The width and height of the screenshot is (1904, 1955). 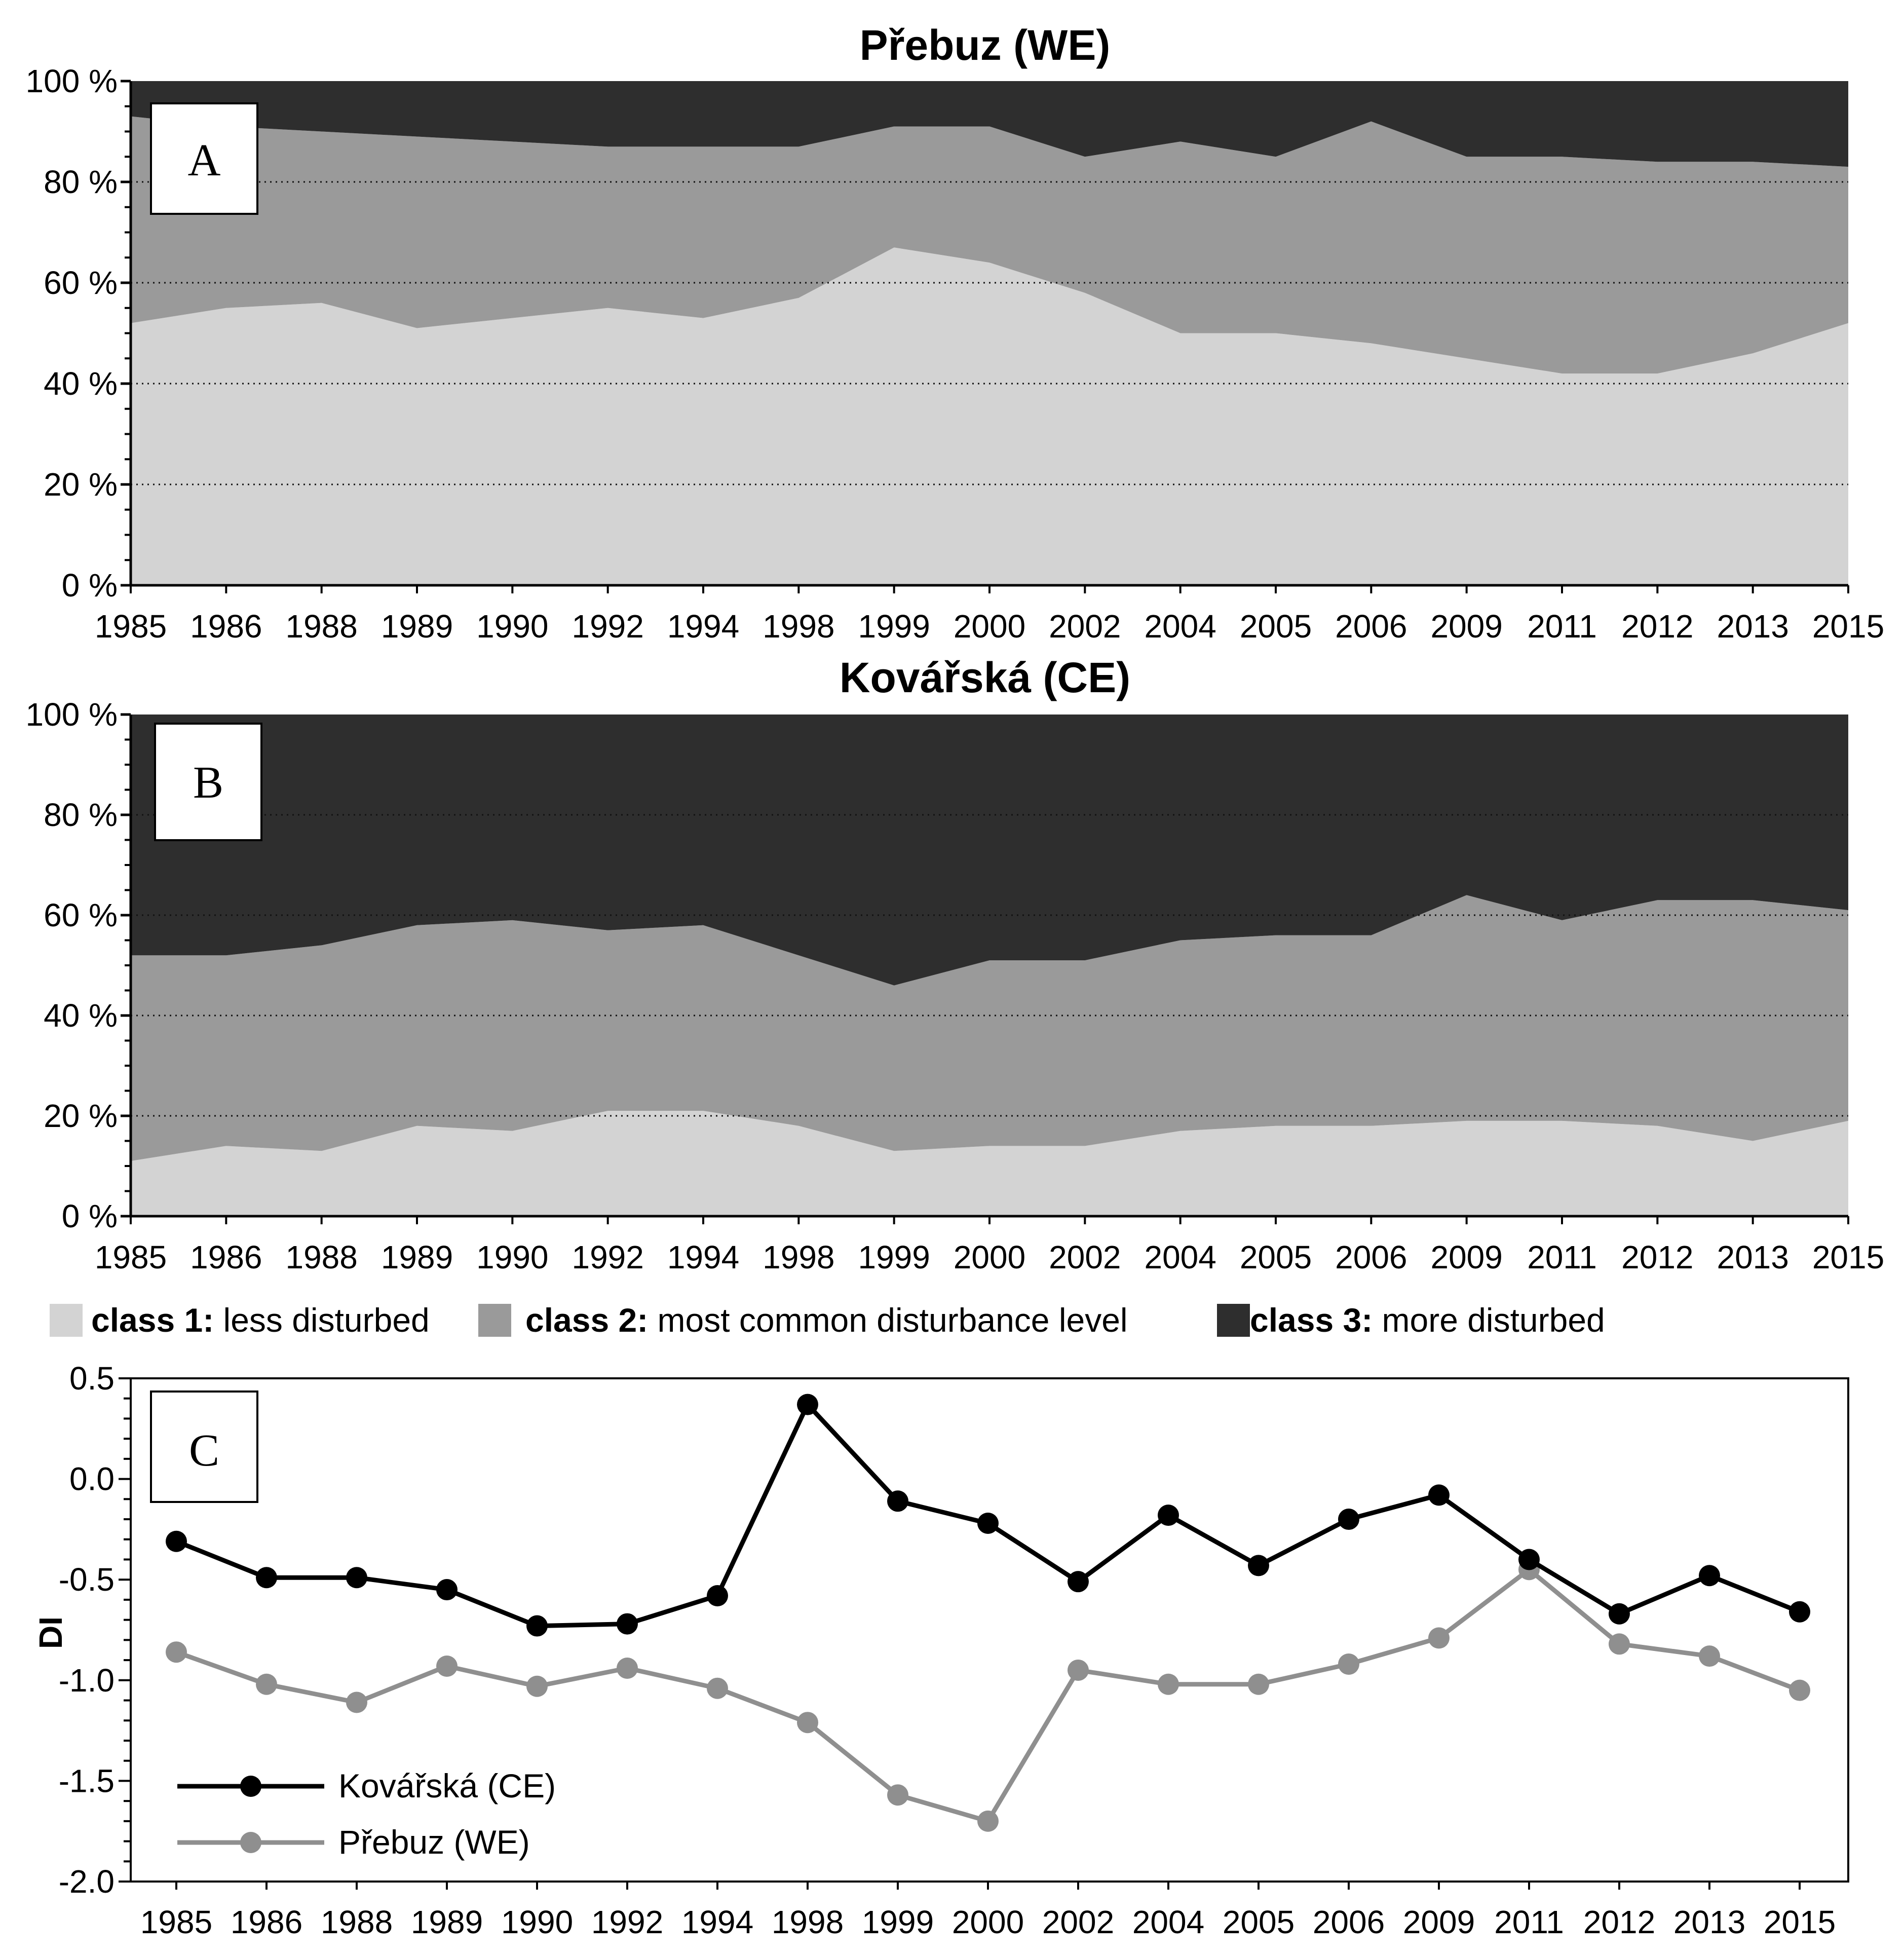 What do you see at coordinates (81, 383) in the screenshot?
I see `y-tick-label: 40 %` at bounding box center [81, 383].